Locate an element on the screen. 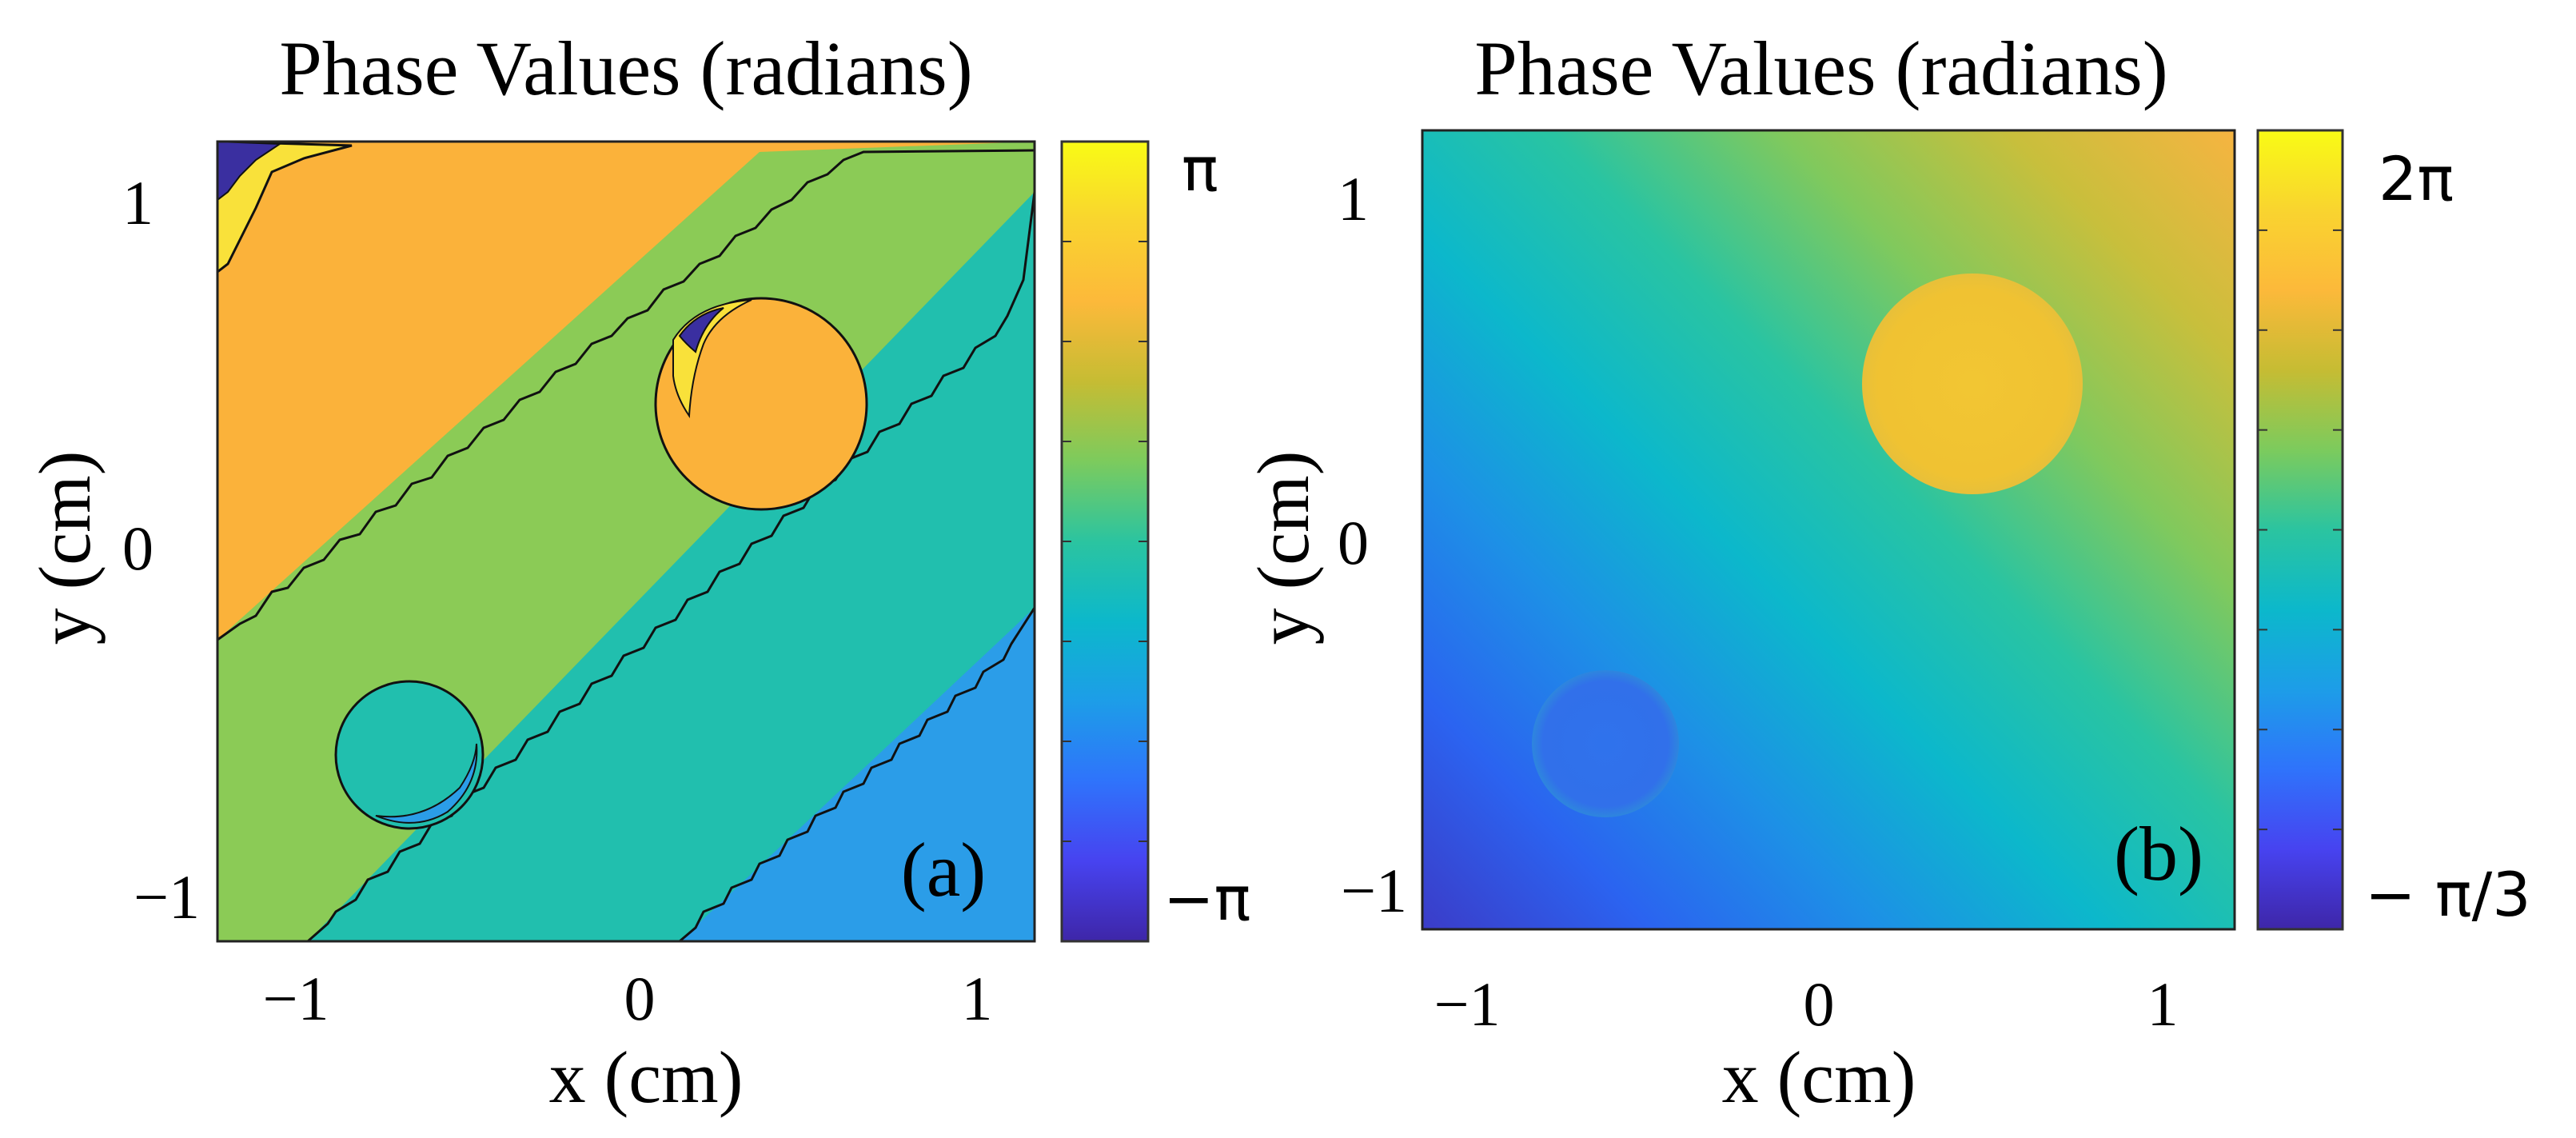 Image resolution: width=2576 pixels, height=1138 pixels. panel-a-ytick-0: 0 is located at coordinates (138, 548).